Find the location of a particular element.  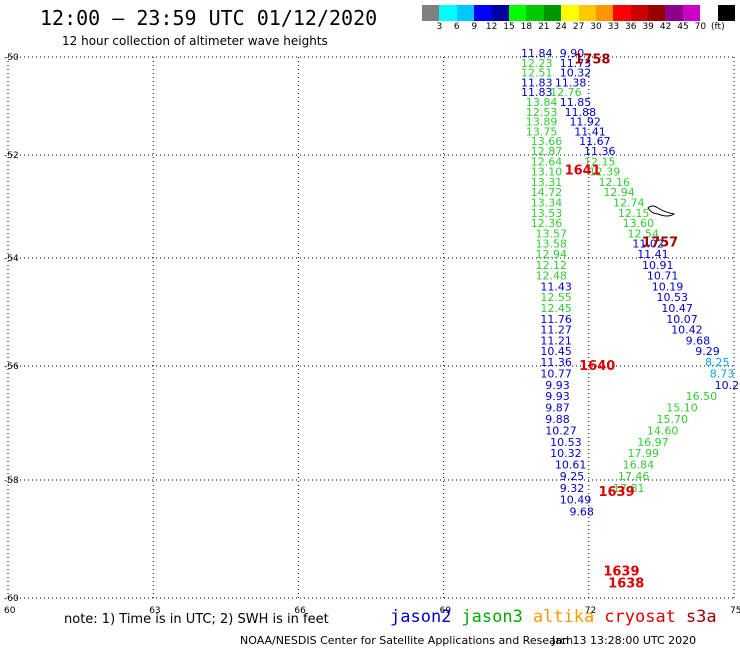

wave-height-value: 11.02 is located at coordinates (648, 244).